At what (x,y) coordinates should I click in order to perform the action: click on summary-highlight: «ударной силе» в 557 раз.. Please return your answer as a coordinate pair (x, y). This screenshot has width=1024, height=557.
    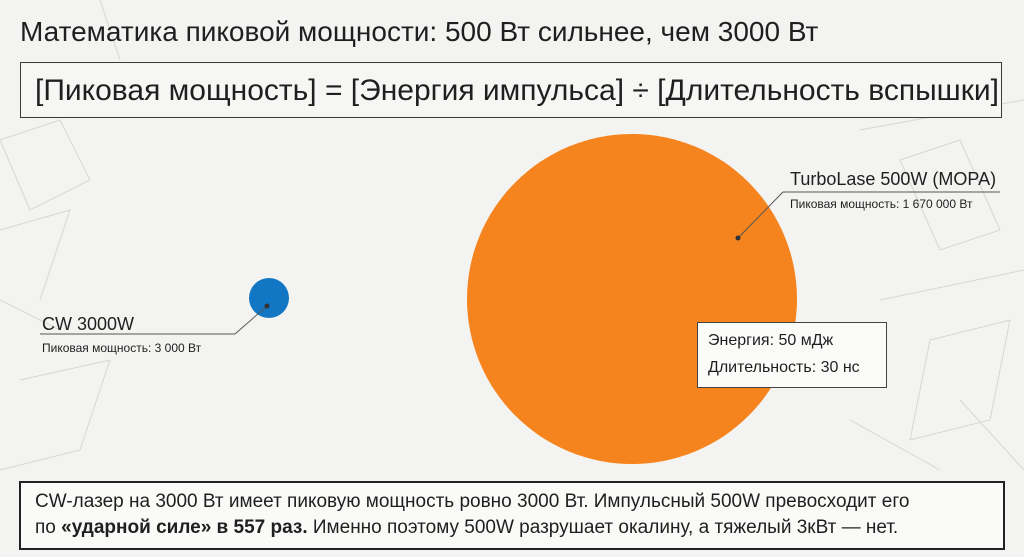
    Looking at the image, I should click on (184, 527).